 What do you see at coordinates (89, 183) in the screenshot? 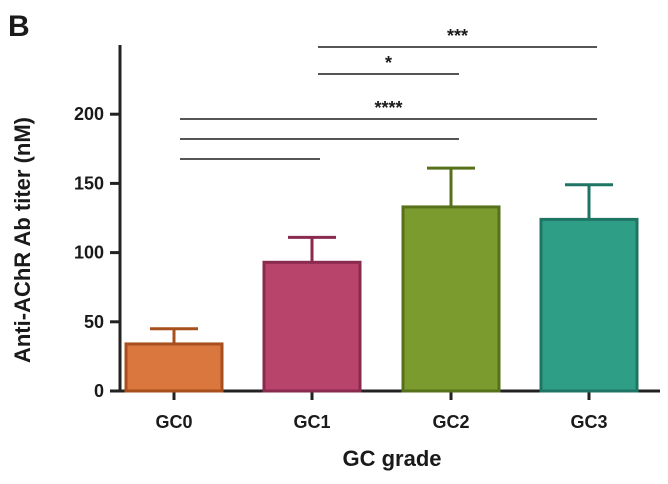
I see `y-tick-label: 150` at bounding box center [89, 183].